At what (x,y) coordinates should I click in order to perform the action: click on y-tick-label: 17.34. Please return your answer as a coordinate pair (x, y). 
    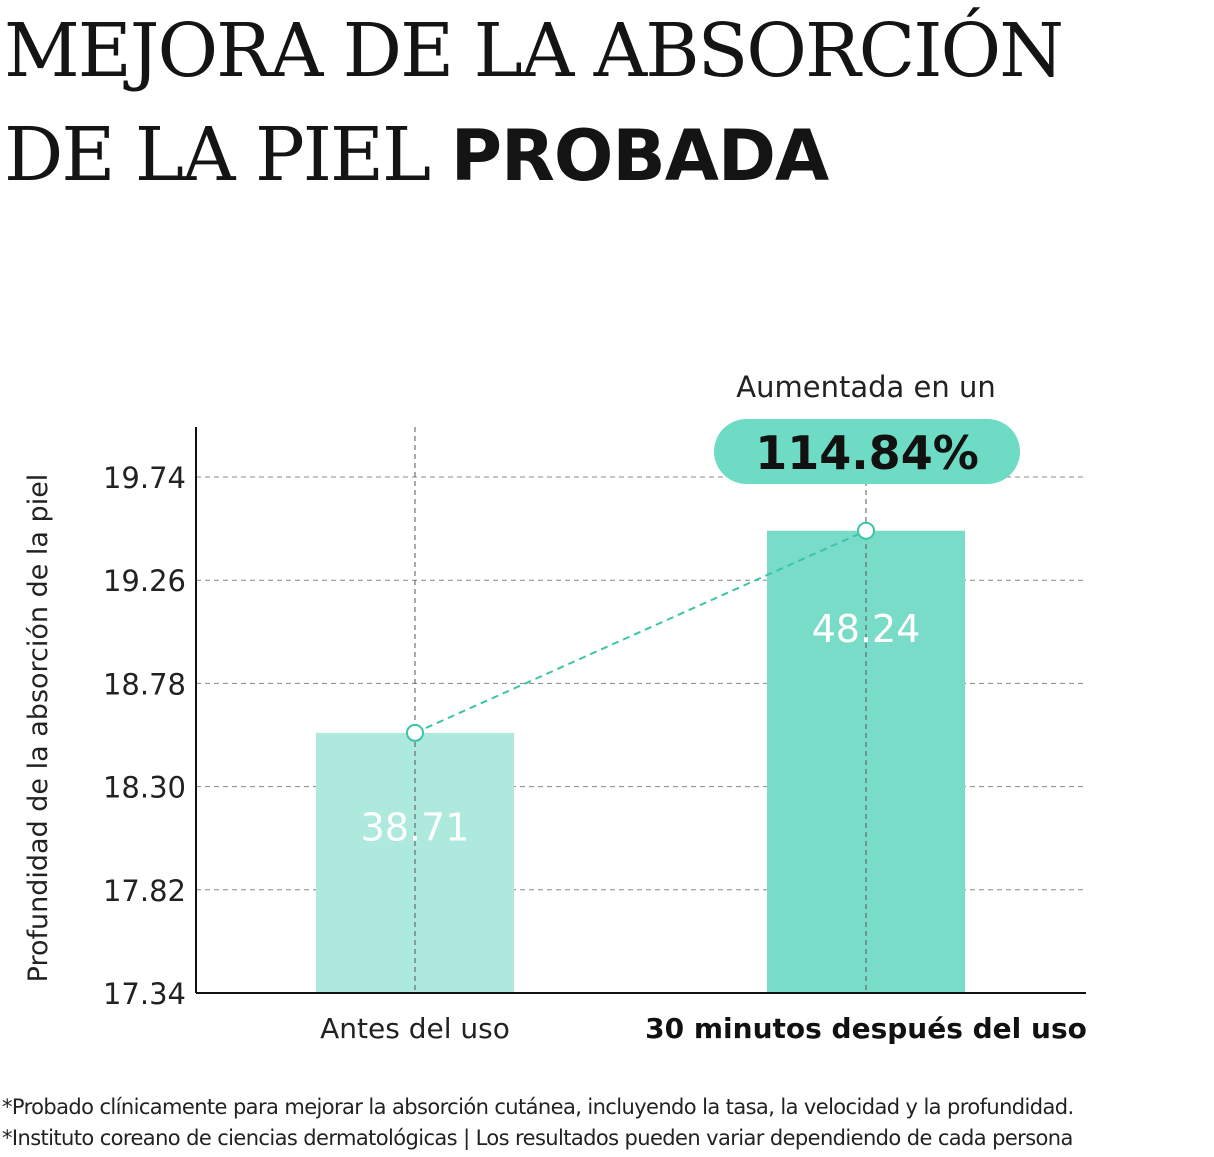
    Looking at the image, I should click on (144, 994).